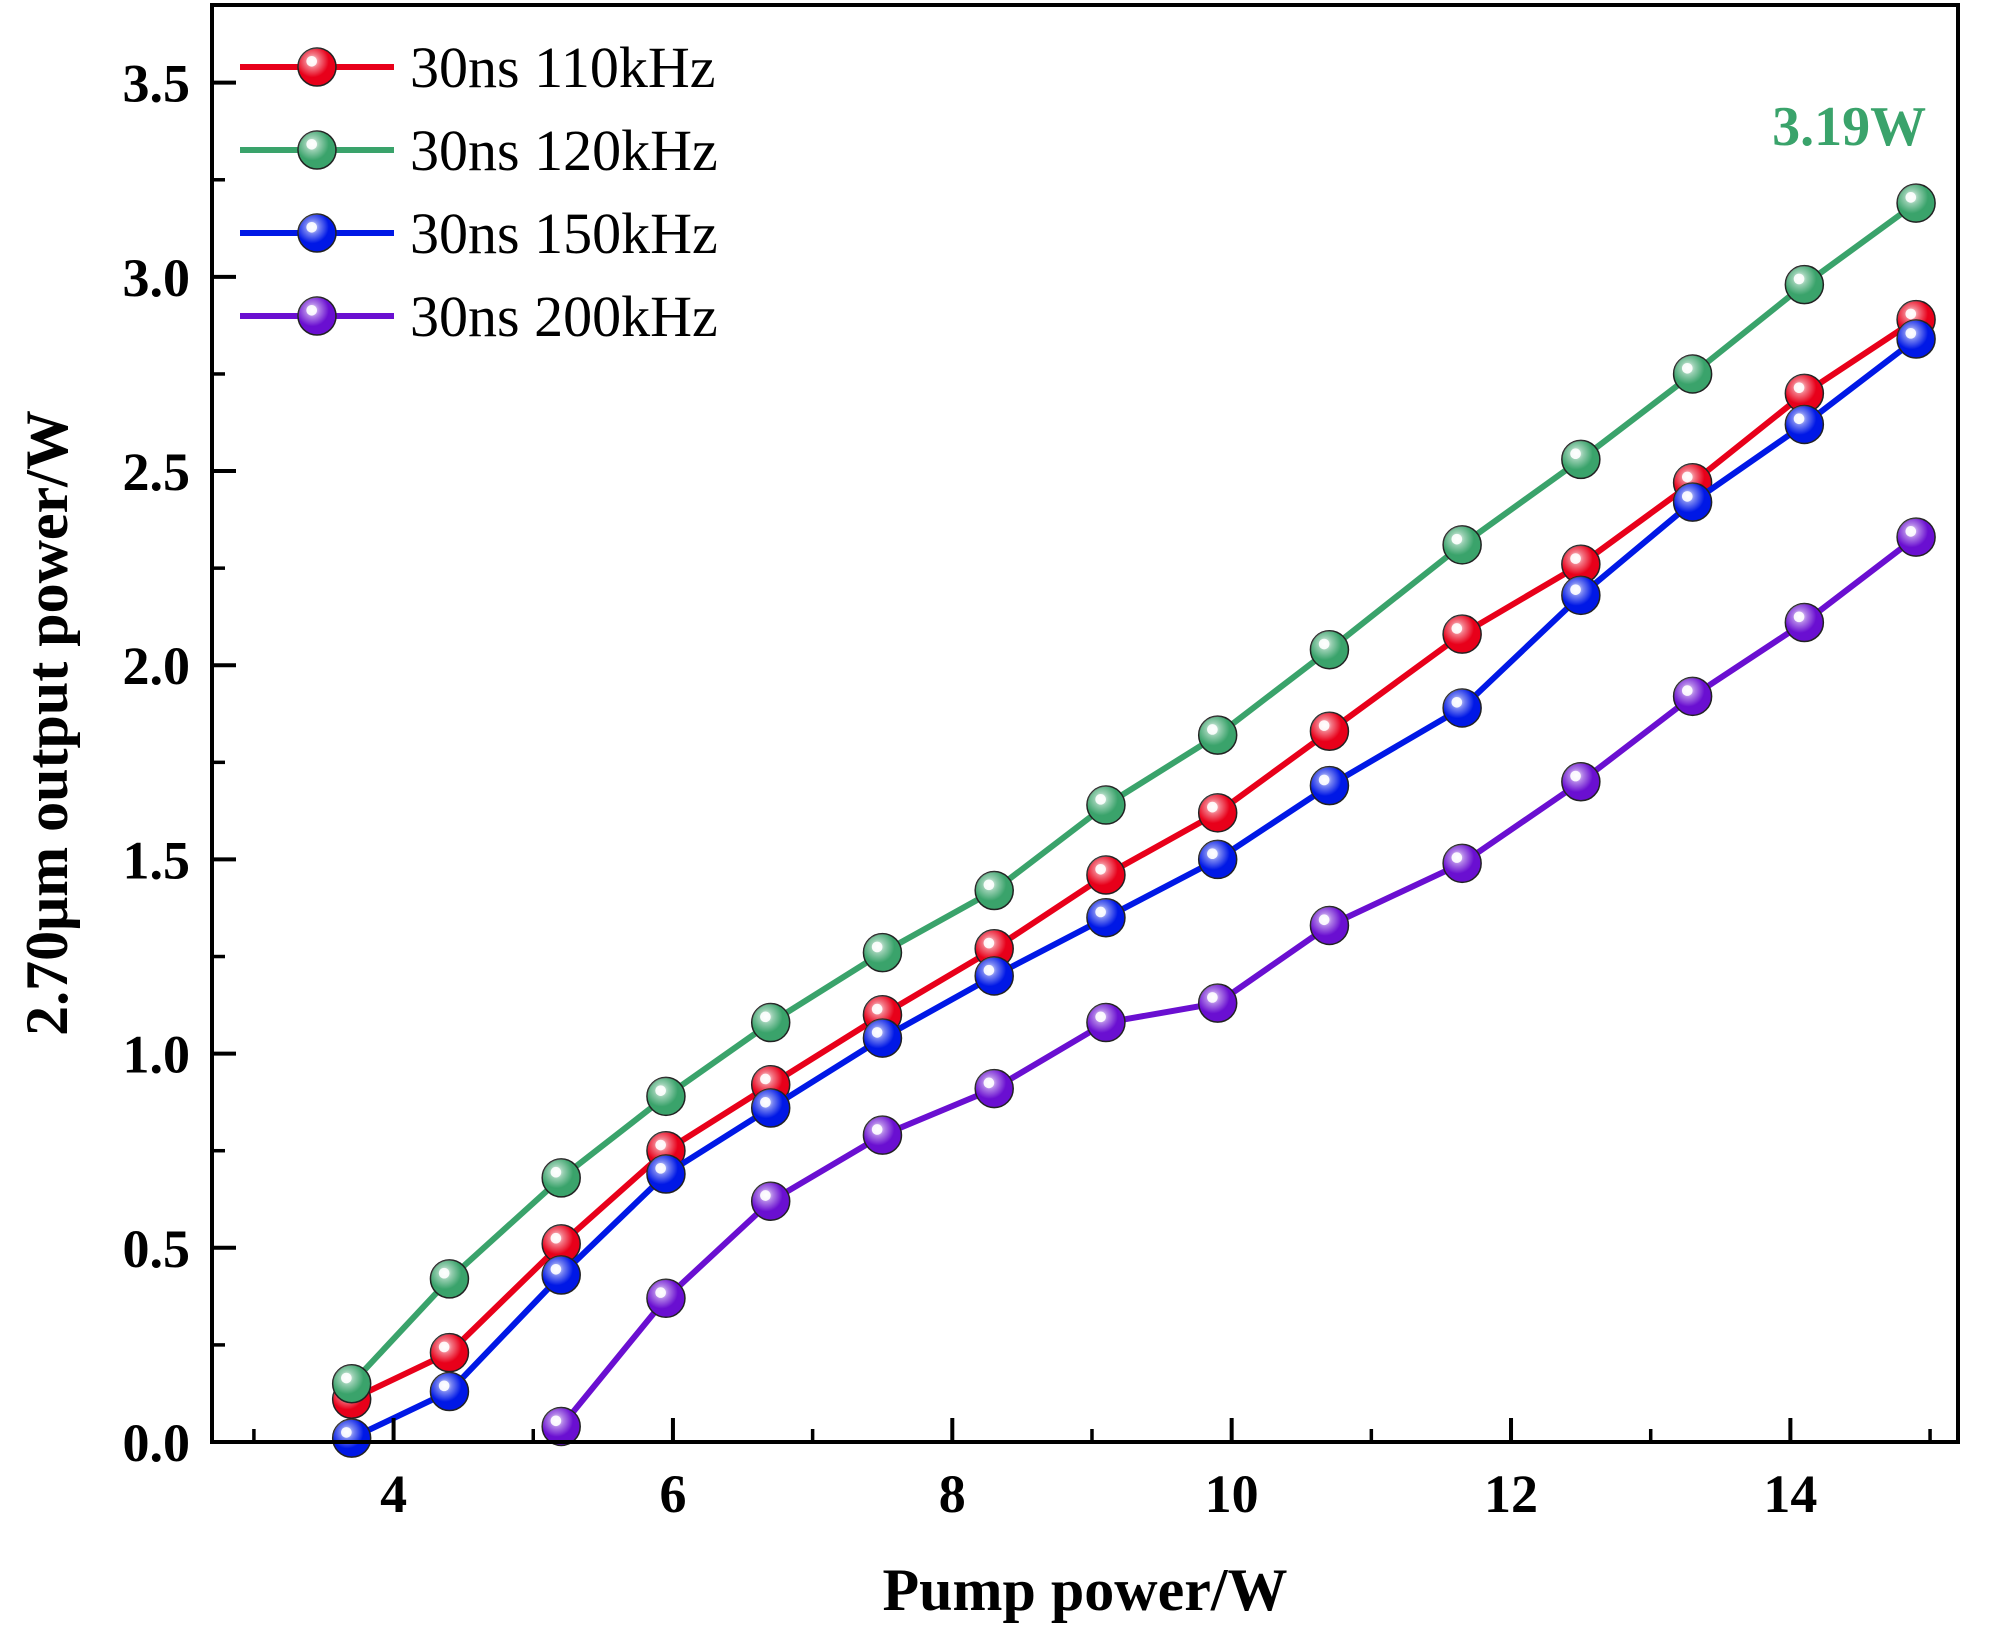 This screenshot has height=1633, width=1999. I want to click on annotation-peak-label: 3.19W, so click(1849, 127).